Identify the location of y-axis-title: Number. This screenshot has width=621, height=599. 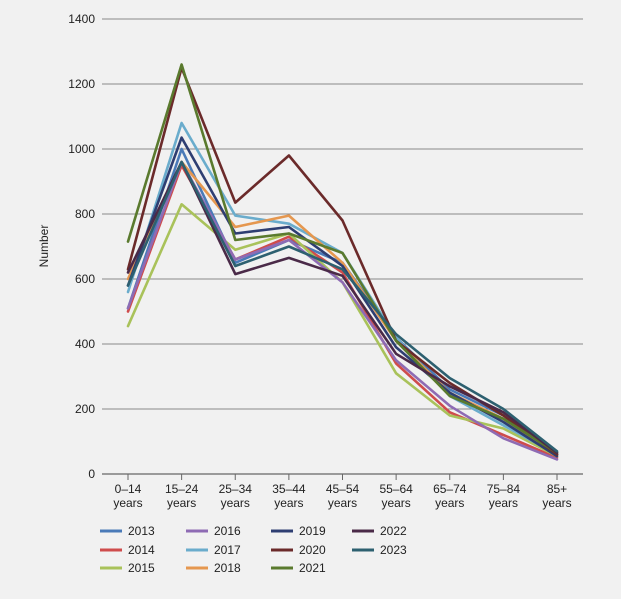
(44, 246).